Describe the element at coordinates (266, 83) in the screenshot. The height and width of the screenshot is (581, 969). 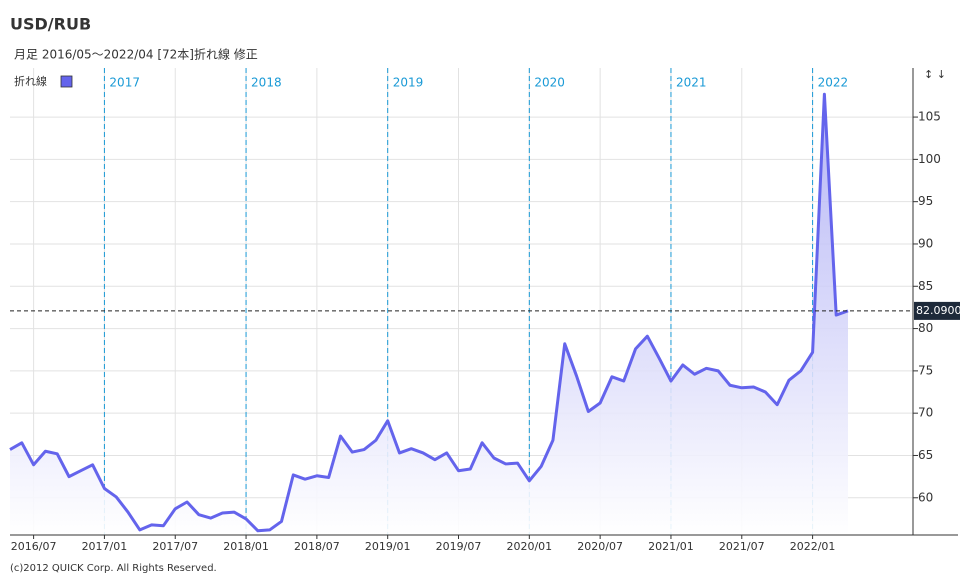
I see `year-marker-label: 2018` at that location.